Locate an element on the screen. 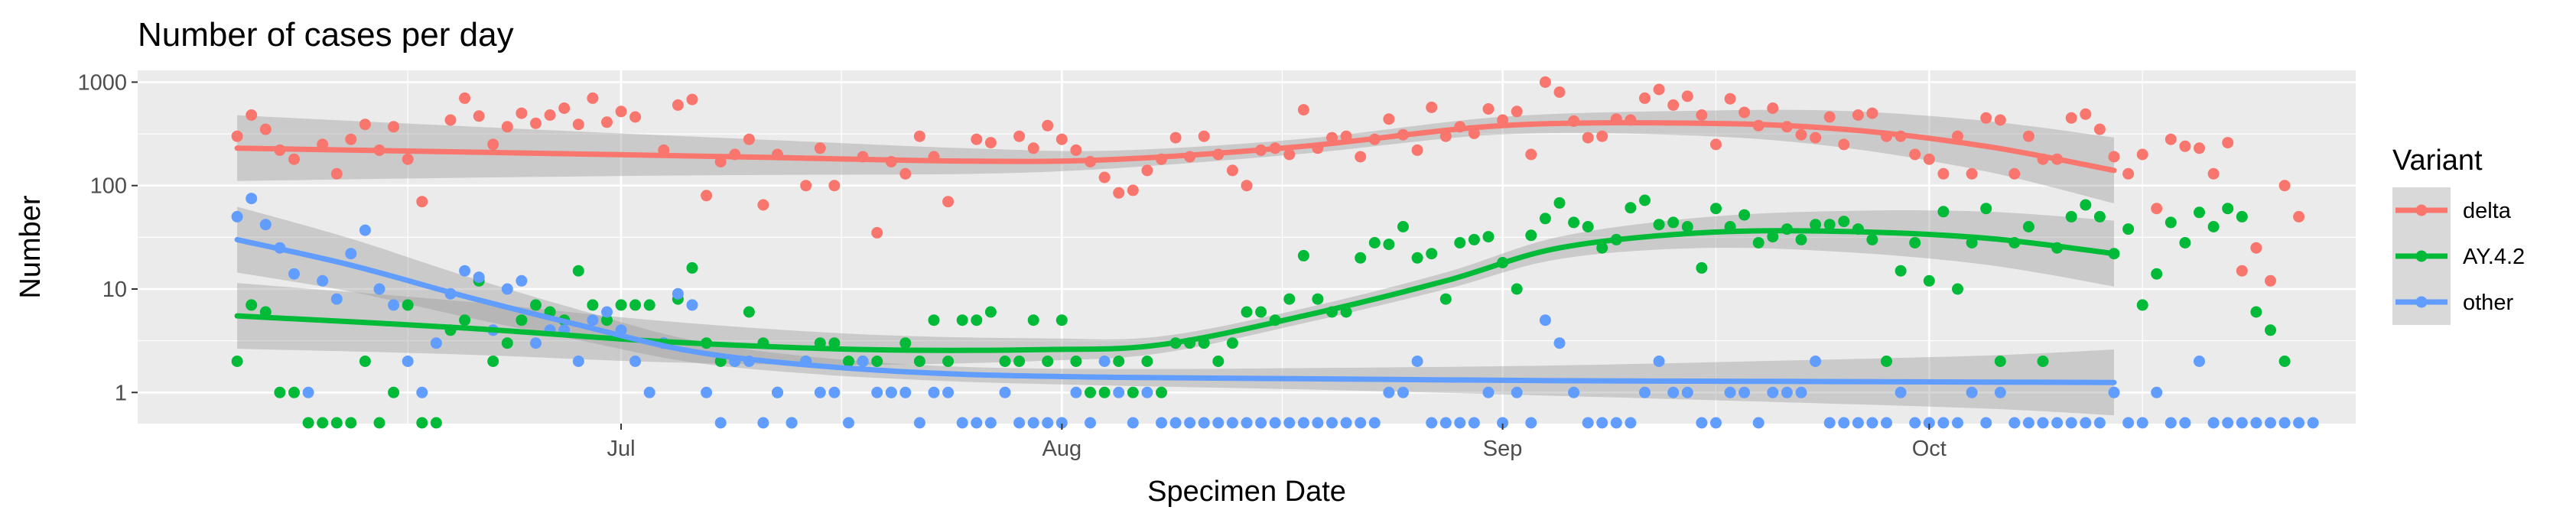  x-tick-label: Aug is located at coordinates (1062, 449).